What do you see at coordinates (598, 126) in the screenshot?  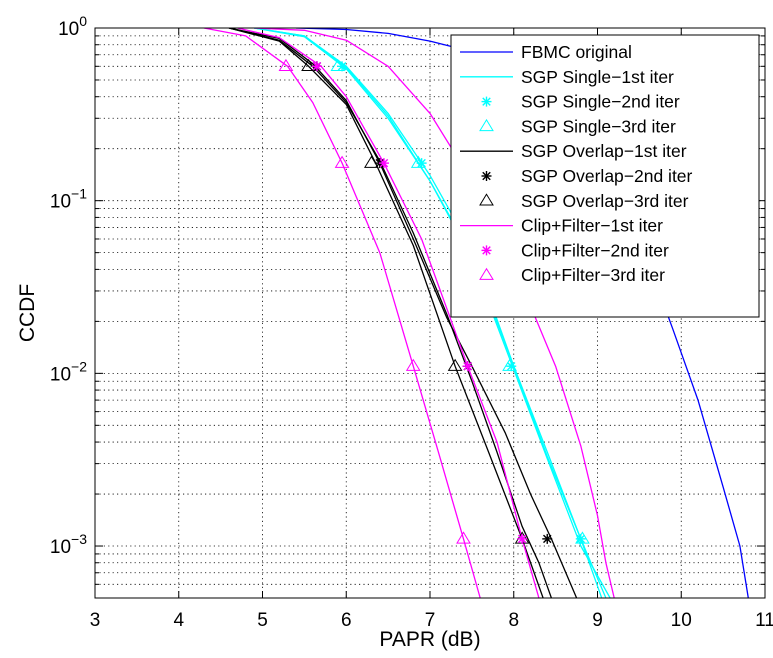 I see `legend-label-sgp-single-3rd-iter: SGP Single−3rd iter` at bounding box center [598, 126].